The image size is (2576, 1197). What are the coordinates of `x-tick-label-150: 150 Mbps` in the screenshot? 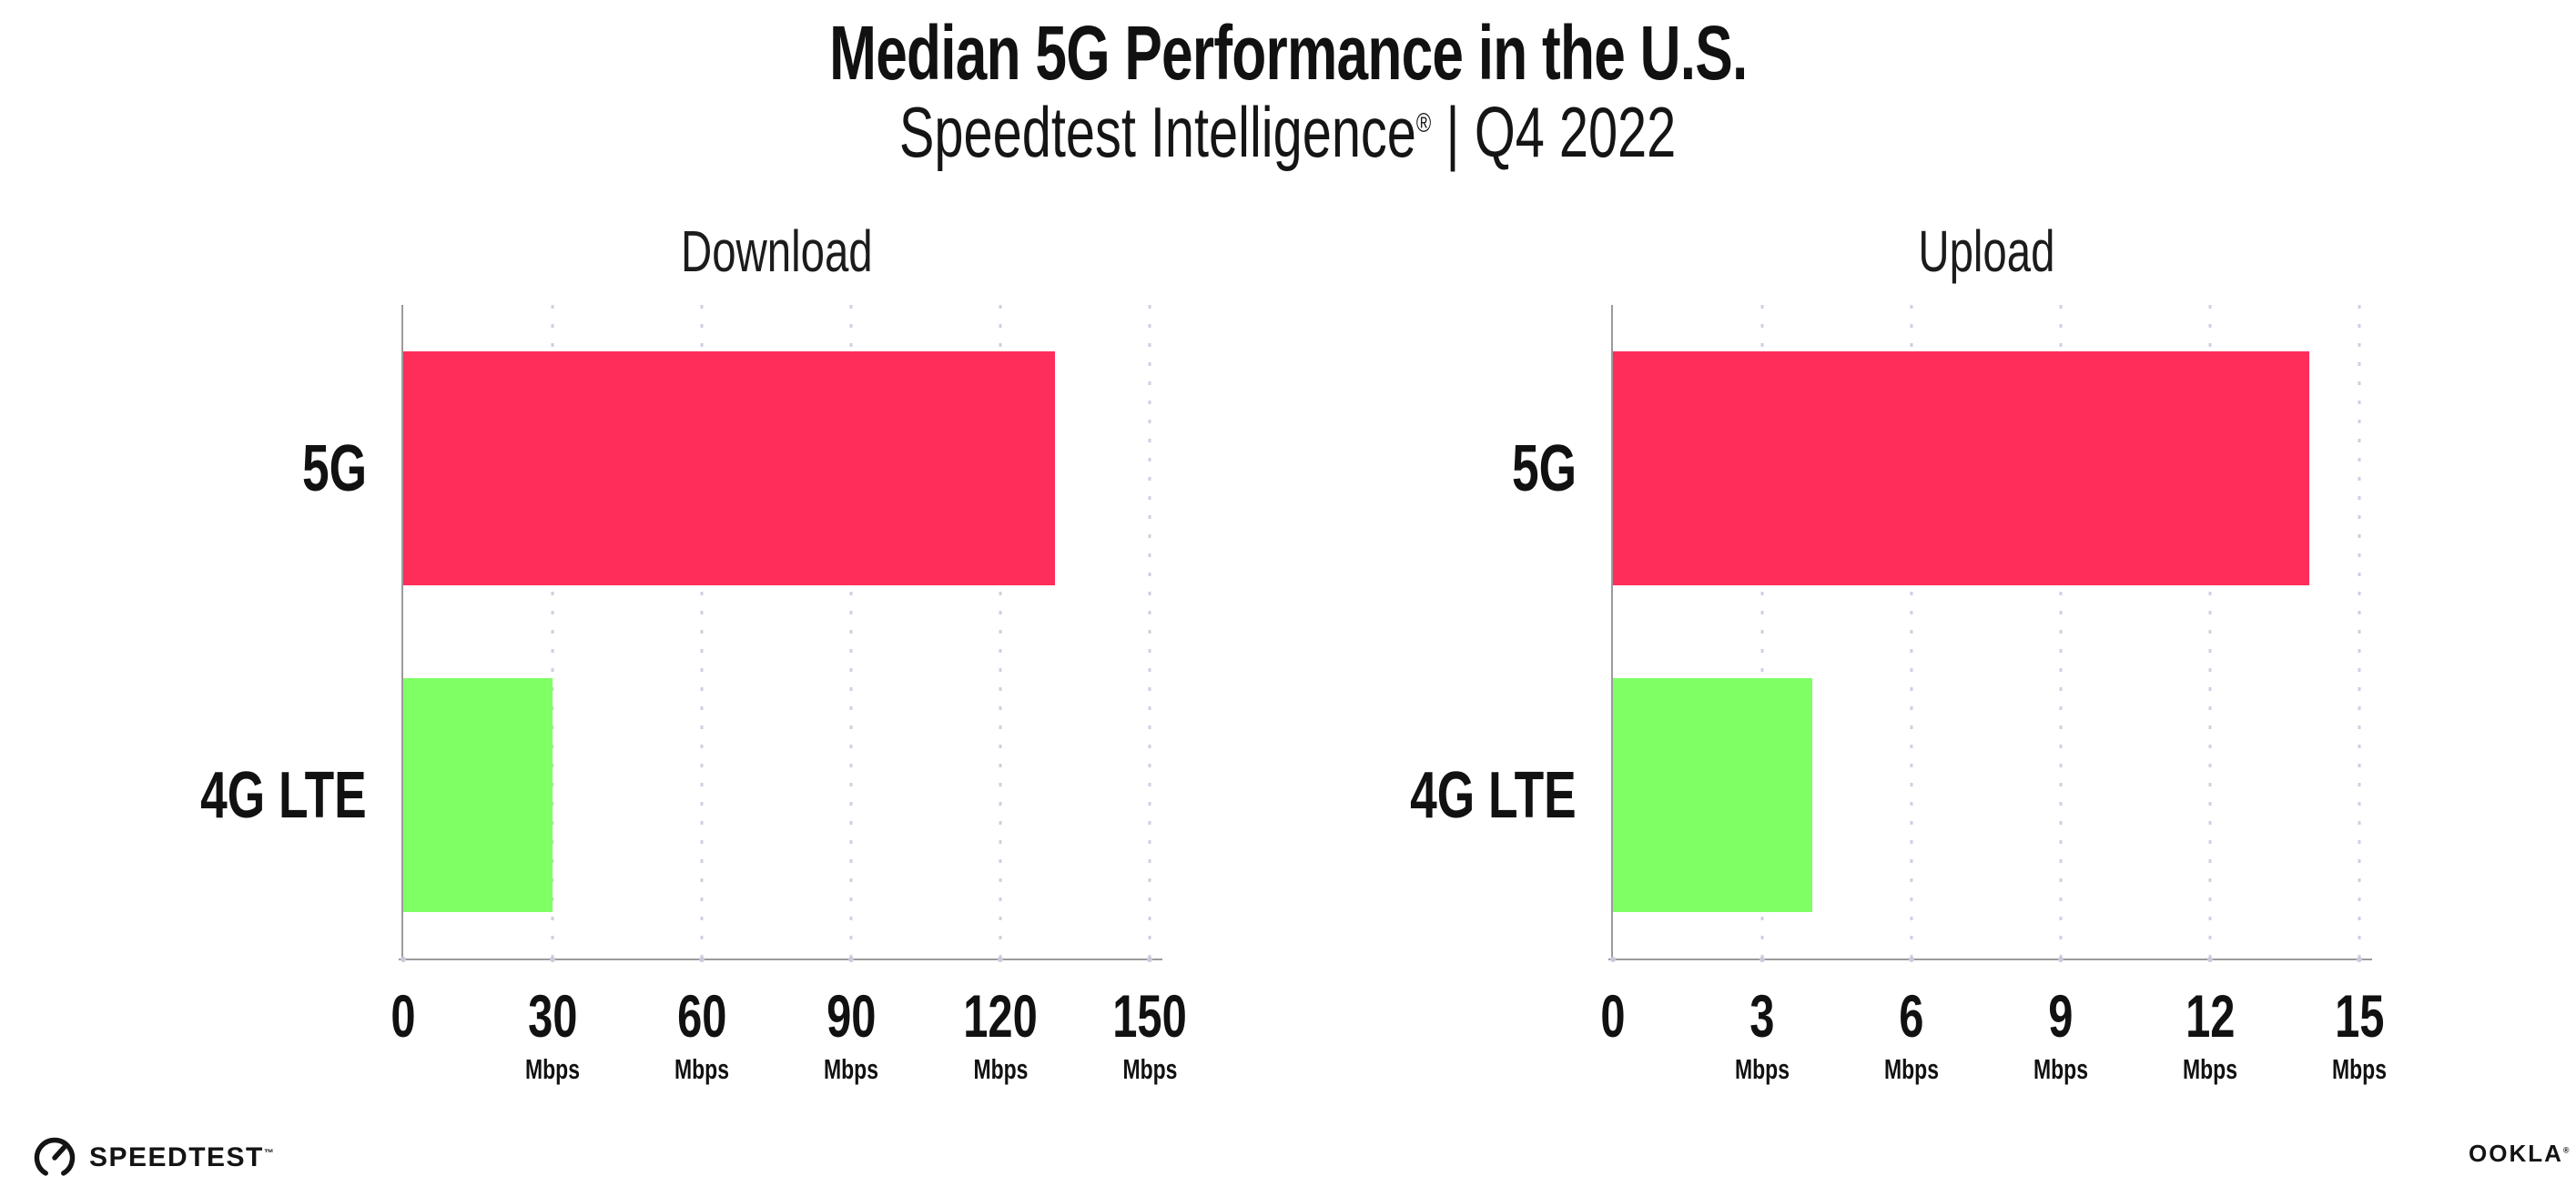 It's located at (1150, 1034).